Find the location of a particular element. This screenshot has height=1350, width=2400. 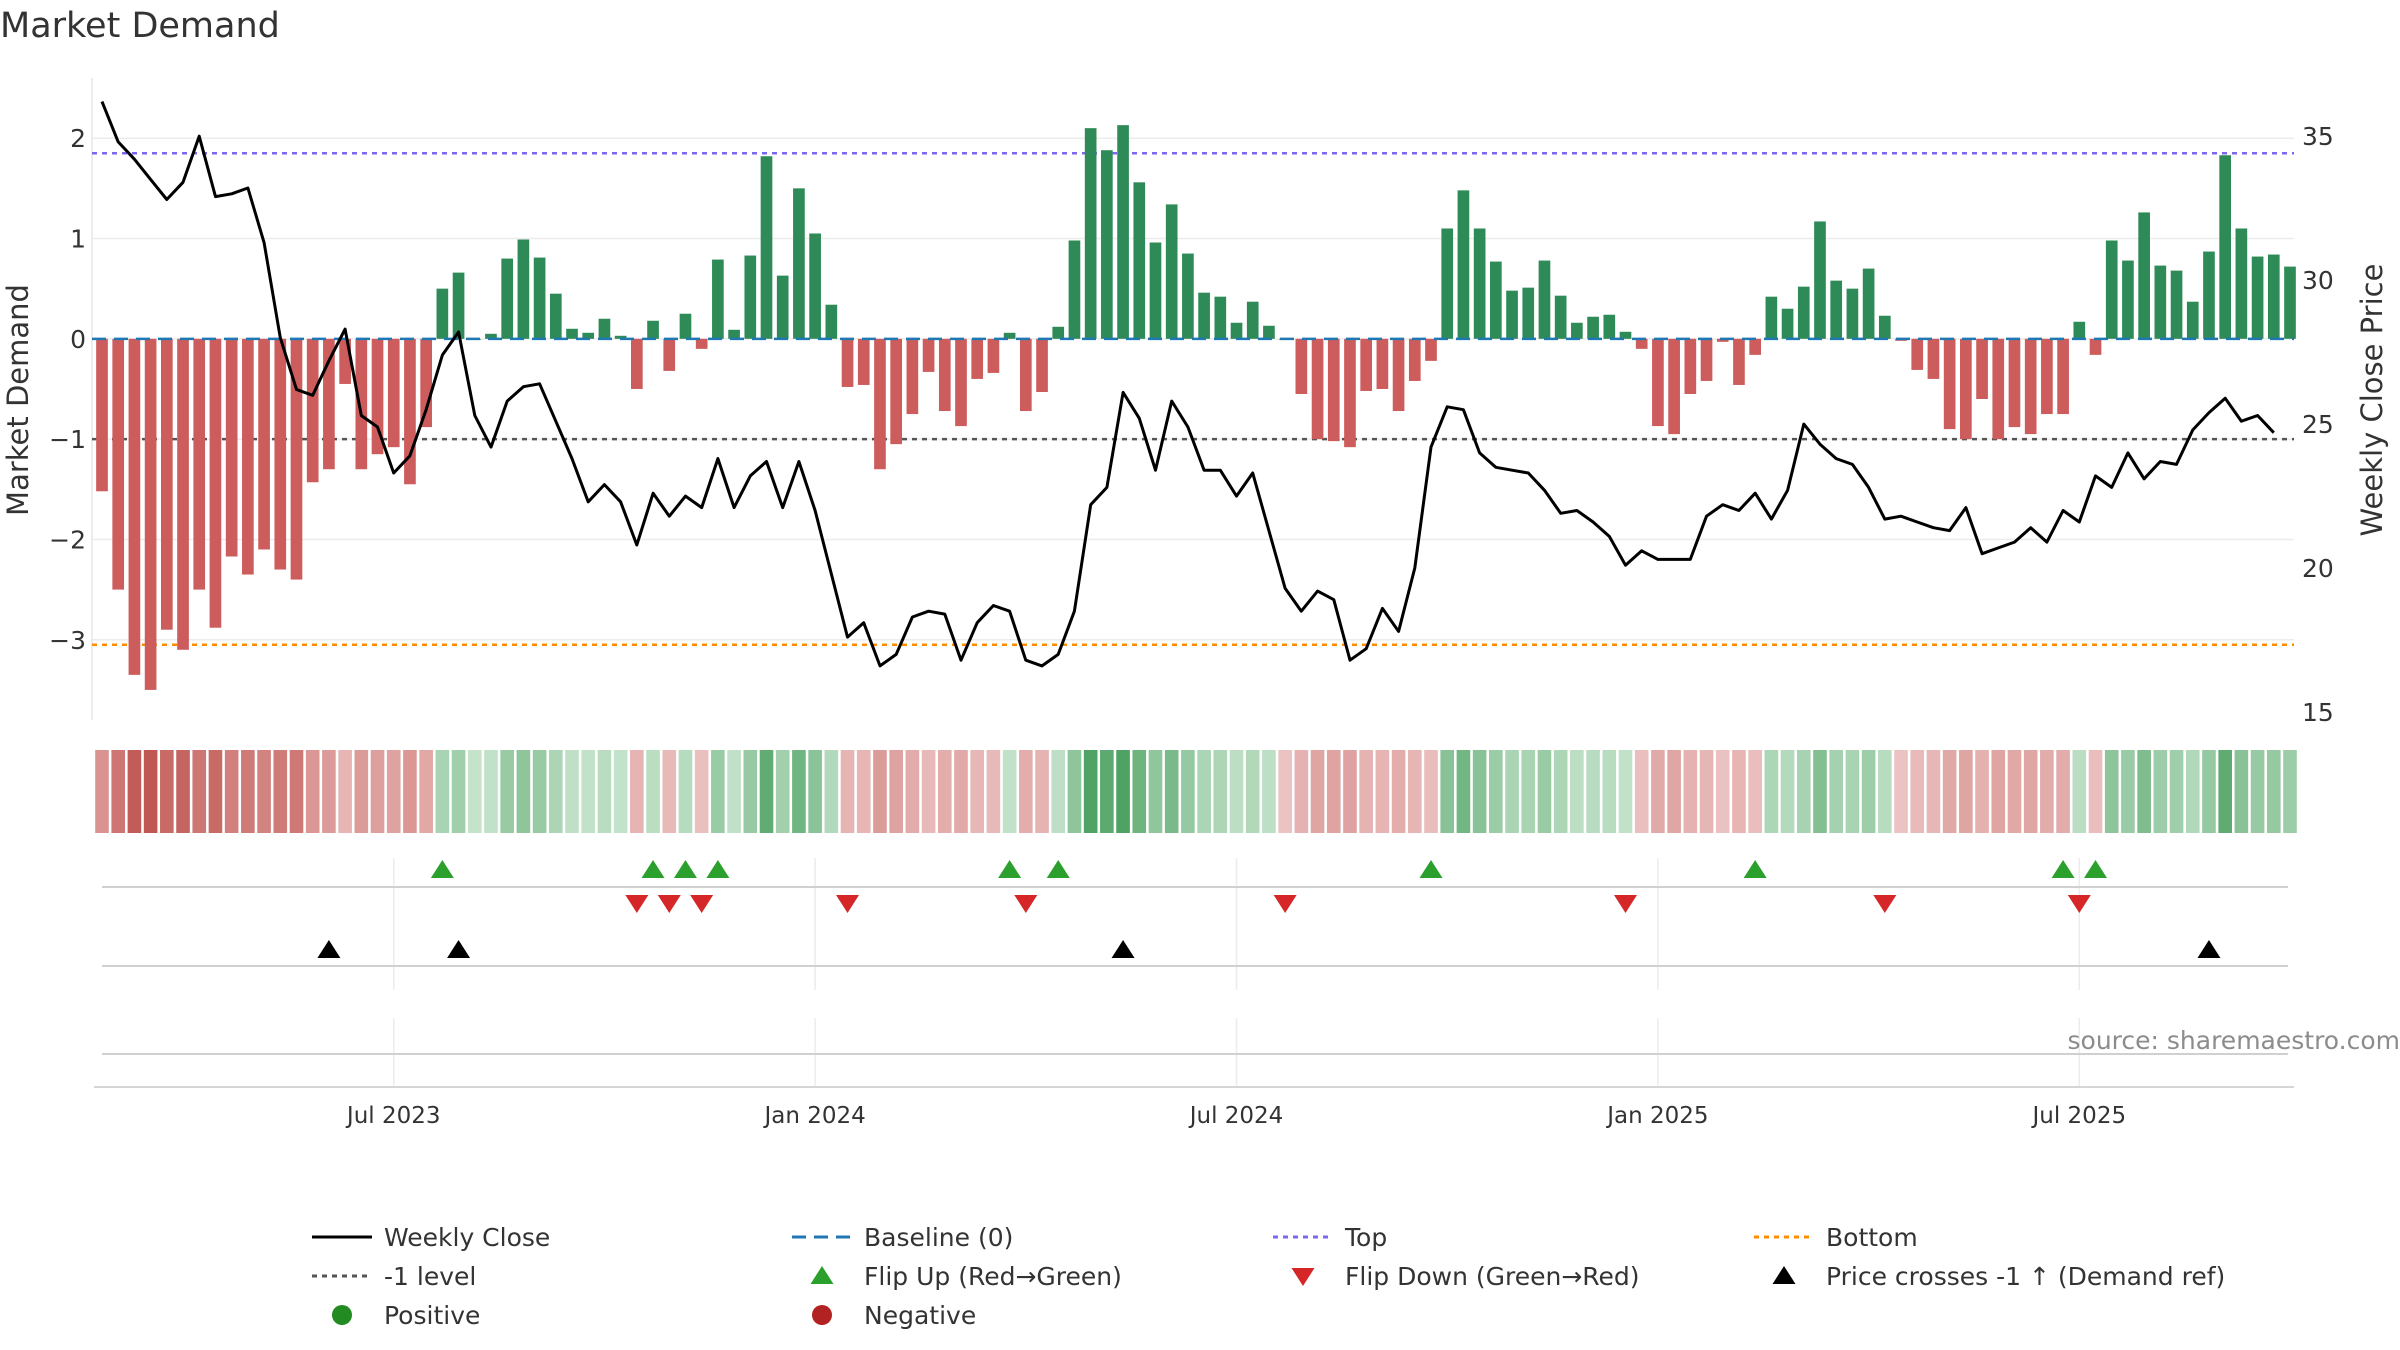

price-cross-marker is located at coordinates (329, 949).